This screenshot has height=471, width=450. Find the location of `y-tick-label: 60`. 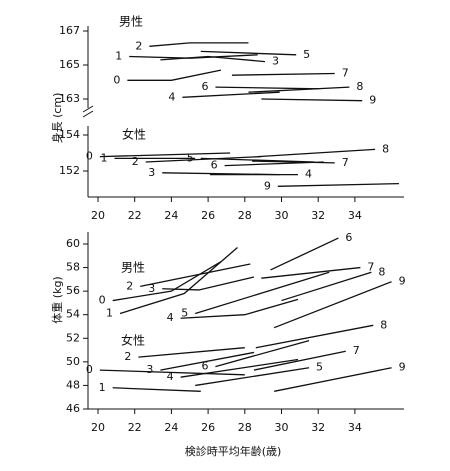

y-tick-label: 60 is located at coordinates (73, 243).